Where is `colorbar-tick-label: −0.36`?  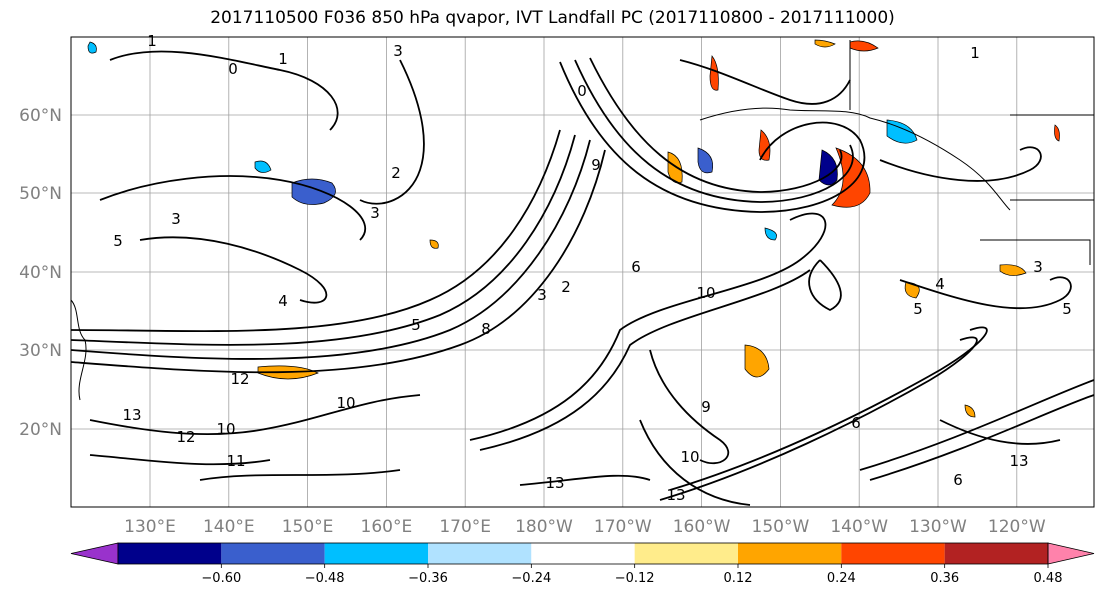
colorbar-tick-label: −0.36 is located at coordinates (428, 578).